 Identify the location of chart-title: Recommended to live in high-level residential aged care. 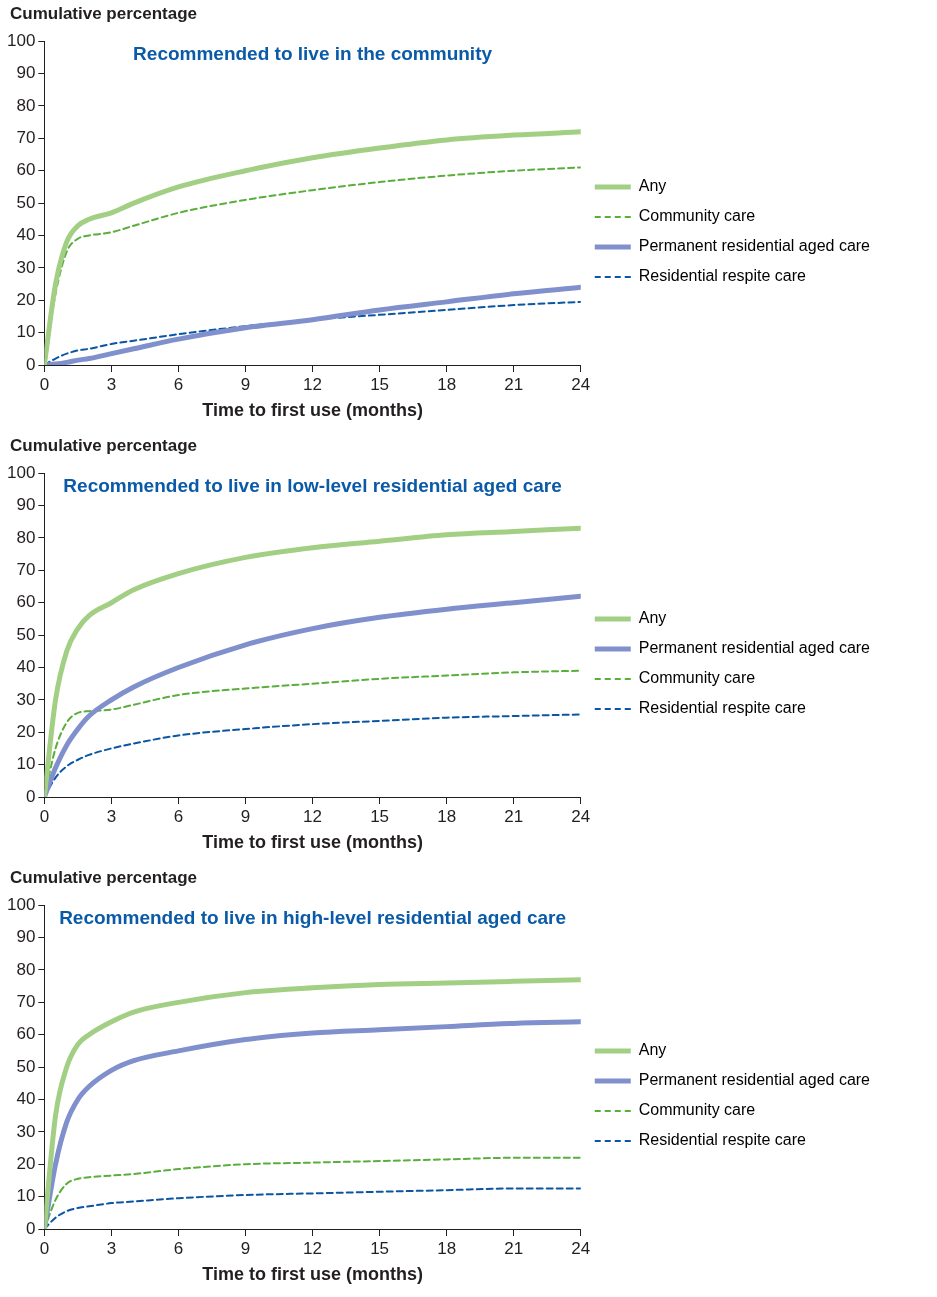
(312, 917).